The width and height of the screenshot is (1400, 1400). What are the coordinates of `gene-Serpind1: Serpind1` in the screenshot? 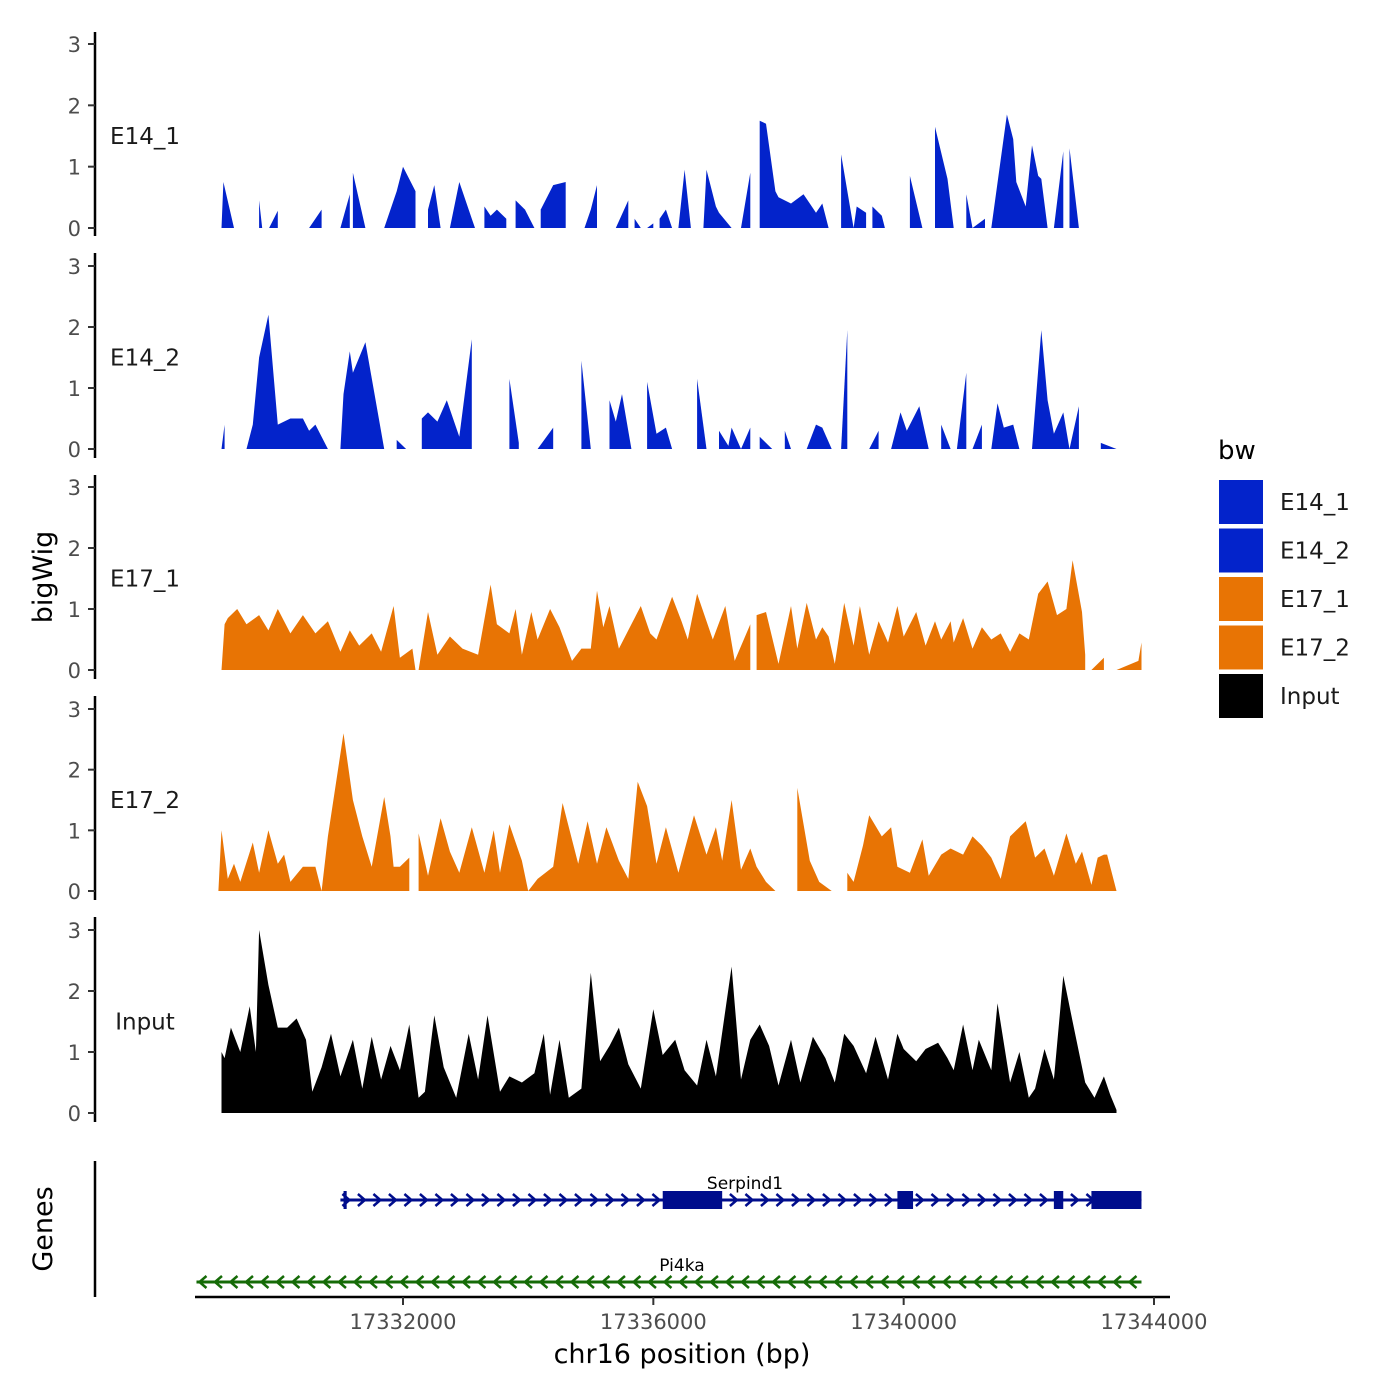 It's located at (741, 1191).